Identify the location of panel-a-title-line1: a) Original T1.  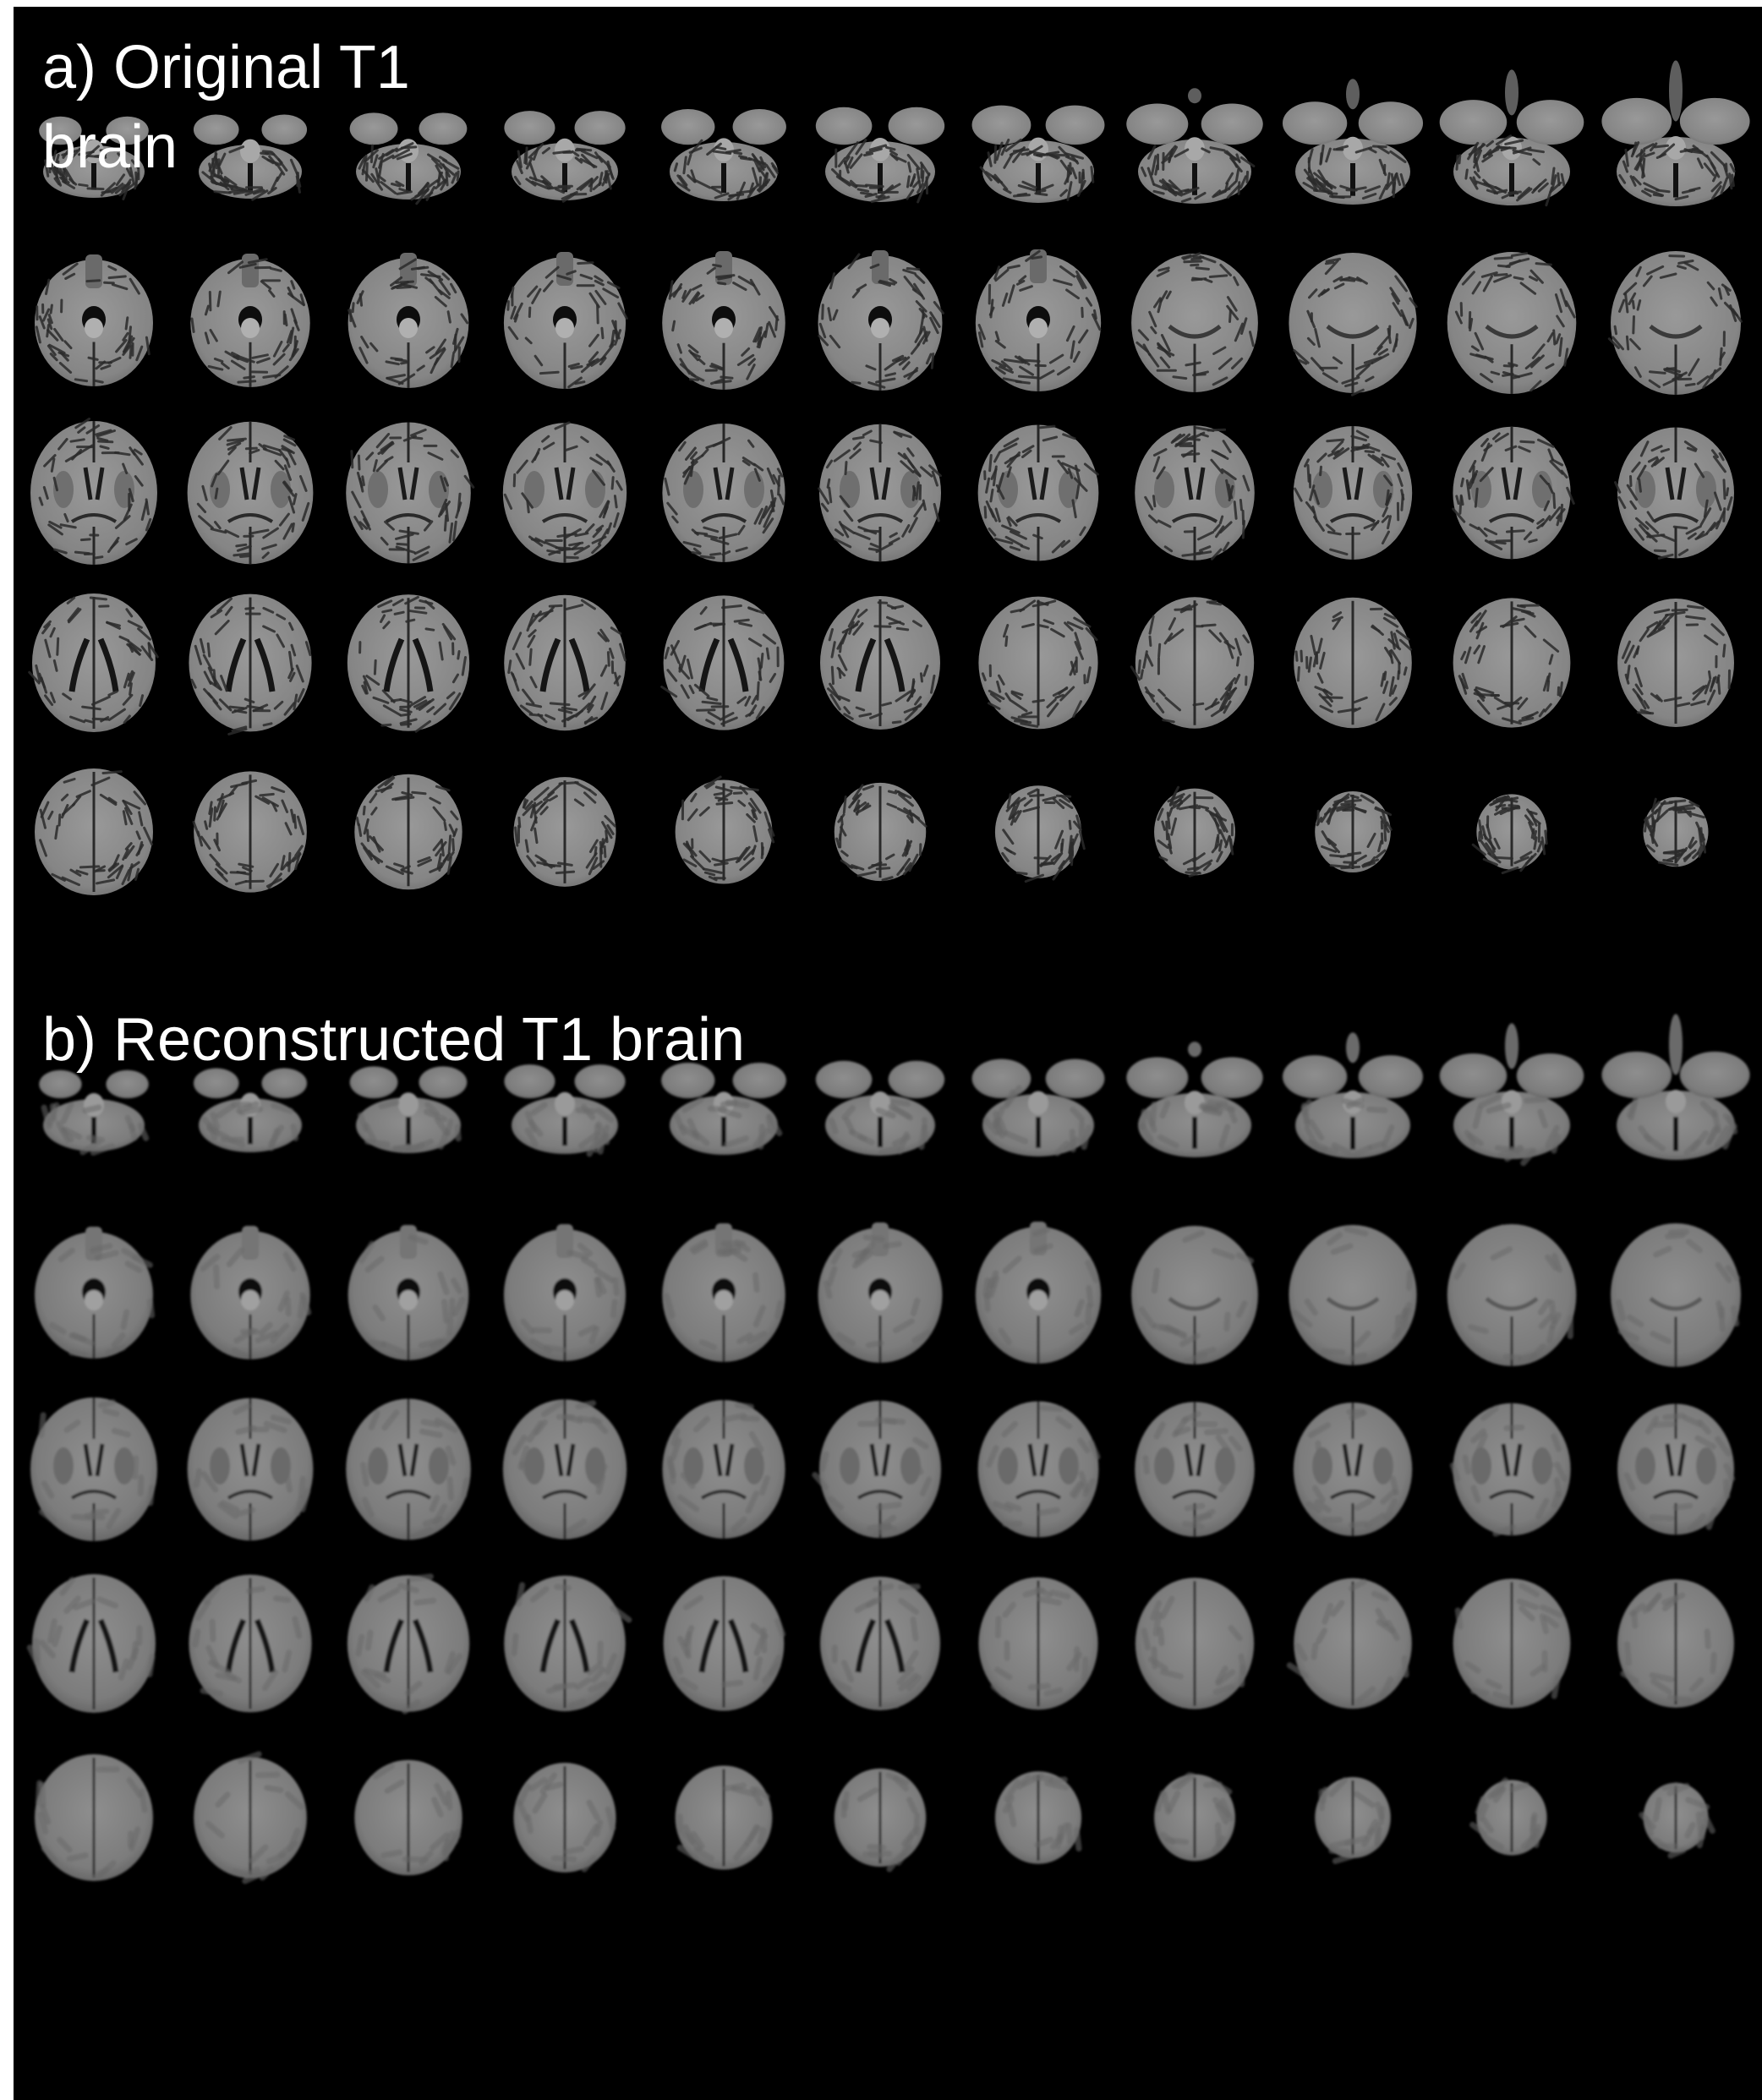
(226, 67).